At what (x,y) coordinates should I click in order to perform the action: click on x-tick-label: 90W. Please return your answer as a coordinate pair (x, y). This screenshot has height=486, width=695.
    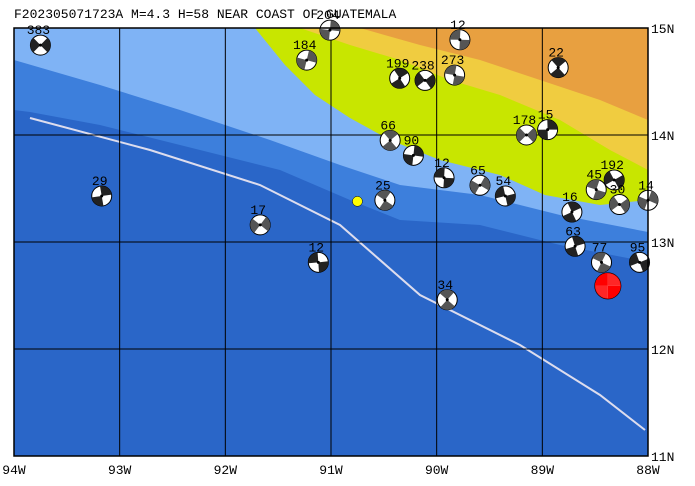
    Looking at the image, I should click on (437, 470).